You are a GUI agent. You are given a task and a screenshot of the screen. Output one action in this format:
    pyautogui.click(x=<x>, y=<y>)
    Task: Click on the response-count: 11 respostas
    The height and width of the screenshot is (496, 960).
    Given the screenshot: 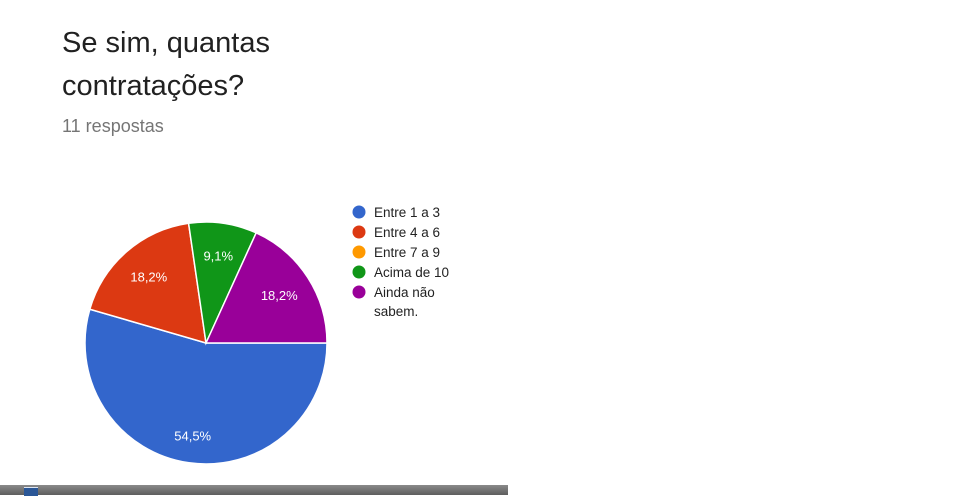 What is the action you would take?
    pyautogui.click(x=113, y=126)
    